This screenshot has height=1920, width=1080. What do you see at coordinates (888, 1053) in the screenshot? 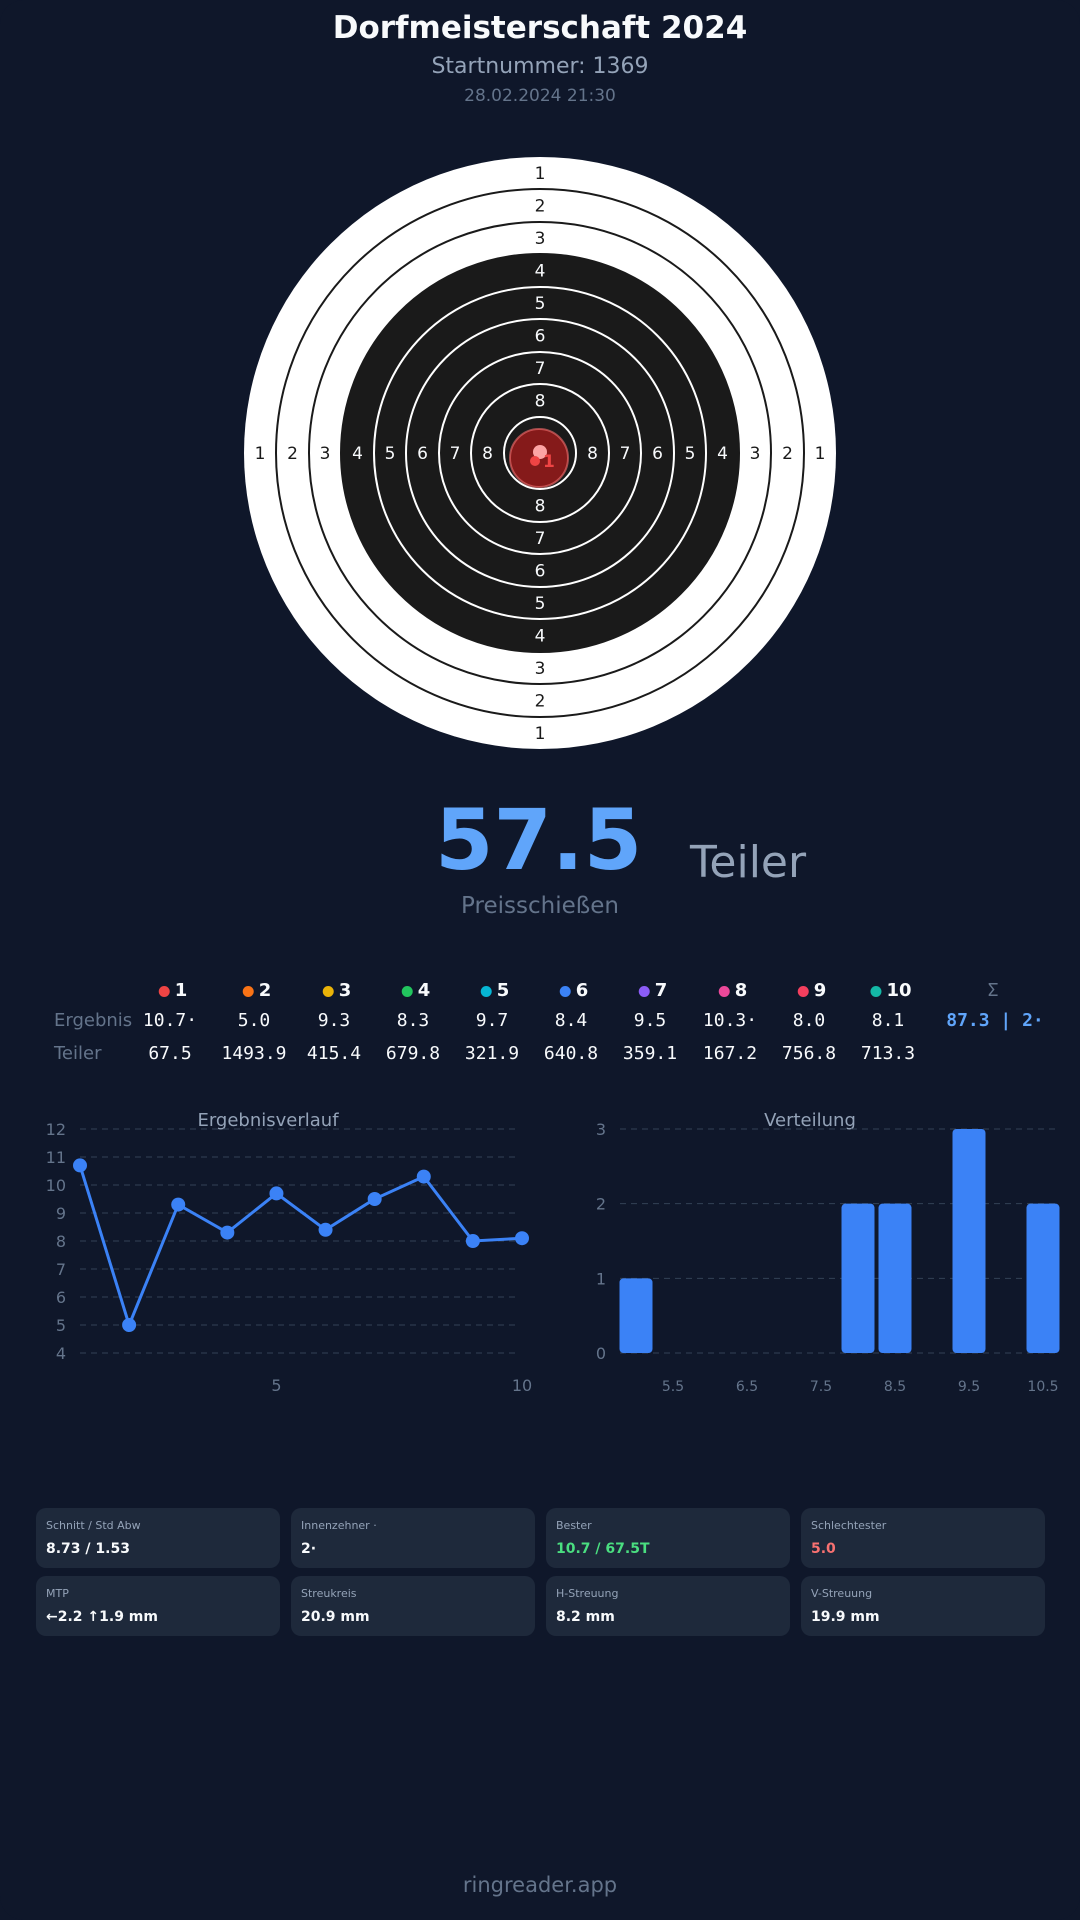
I see `shot-teiler: 713.3` at bounding box center [888, 1053].